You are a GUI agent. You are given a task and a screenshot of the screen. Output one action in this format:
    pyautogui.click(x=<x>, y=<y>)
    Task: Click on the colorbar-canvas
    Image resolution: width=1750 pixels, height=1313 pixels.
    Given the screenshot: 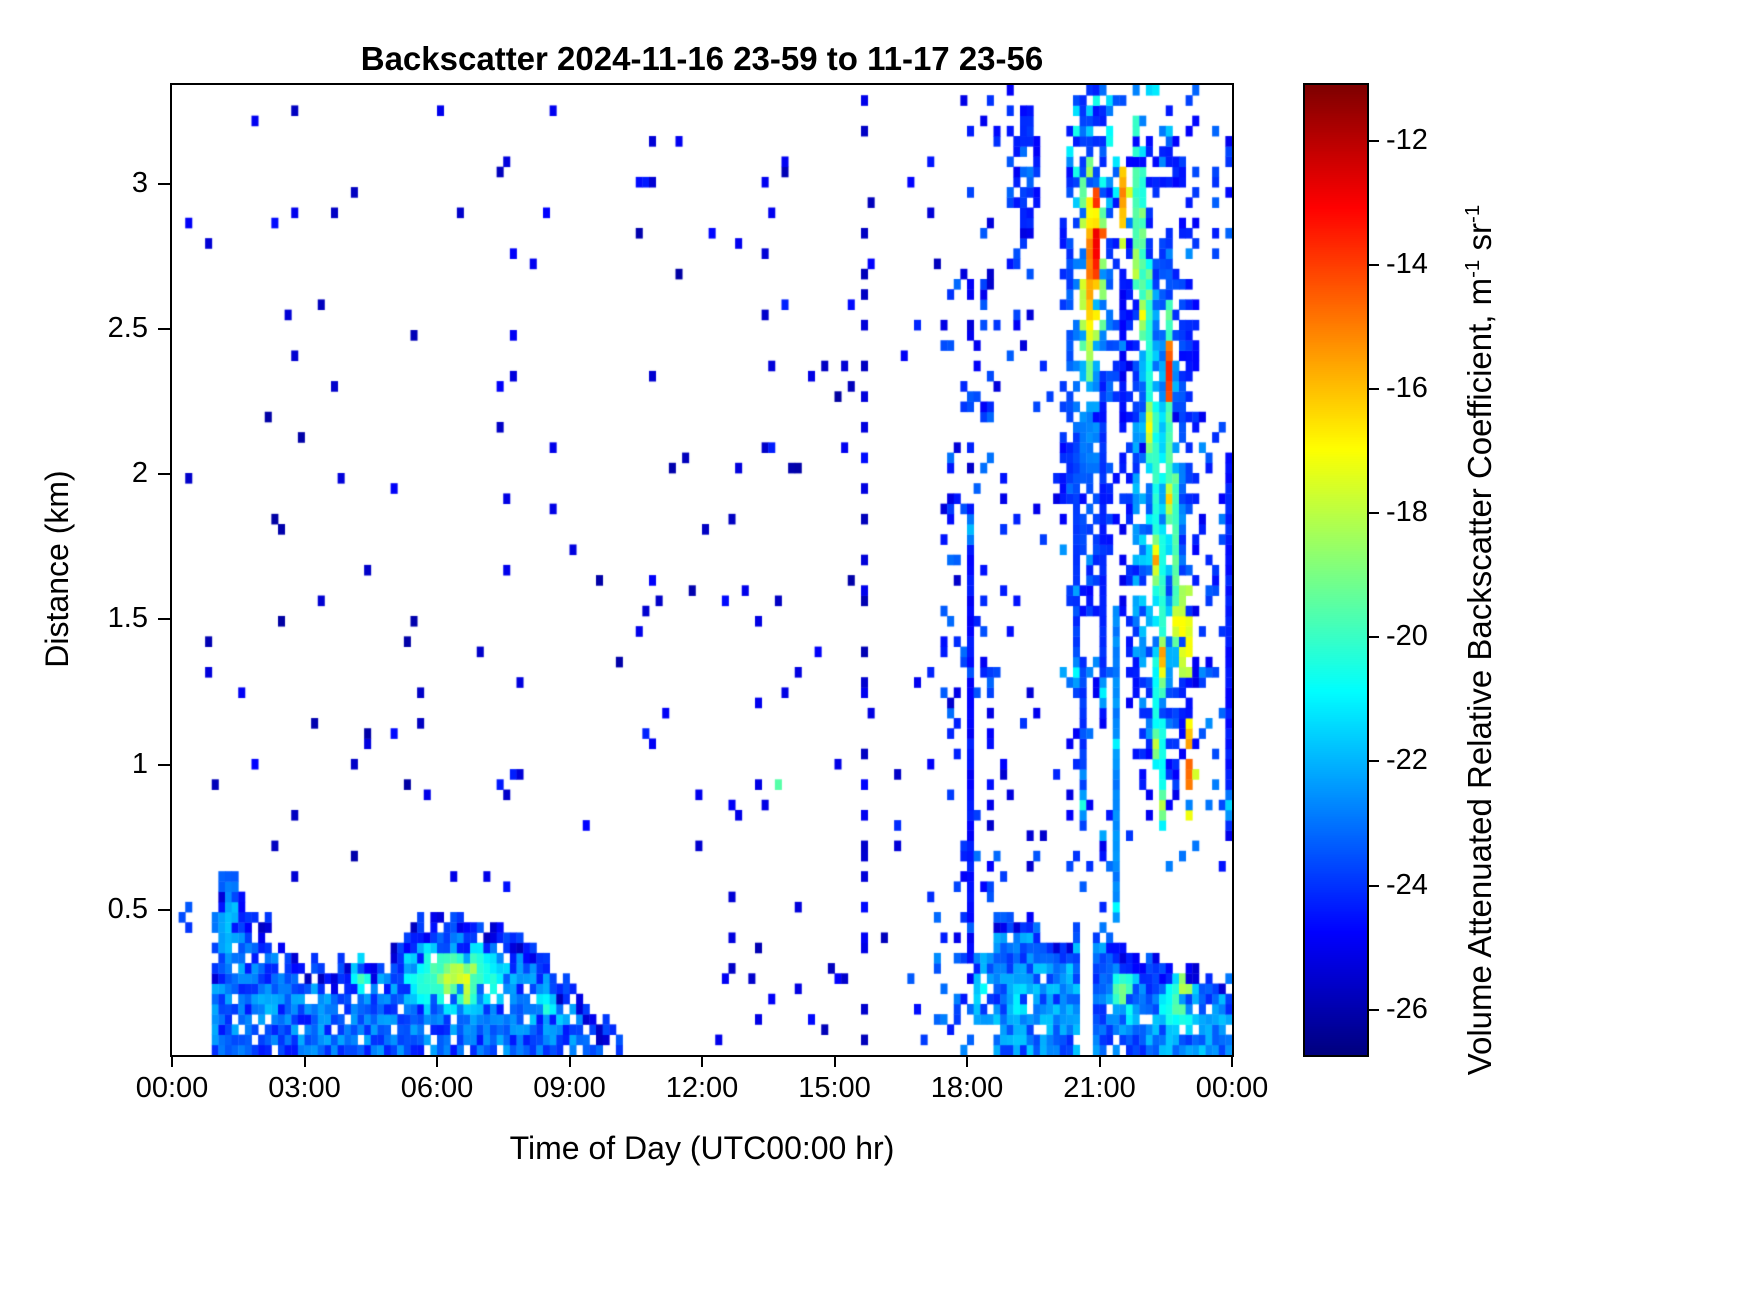 What is the action you would take?
    pyautogui.click(x=1336, y=570)
    